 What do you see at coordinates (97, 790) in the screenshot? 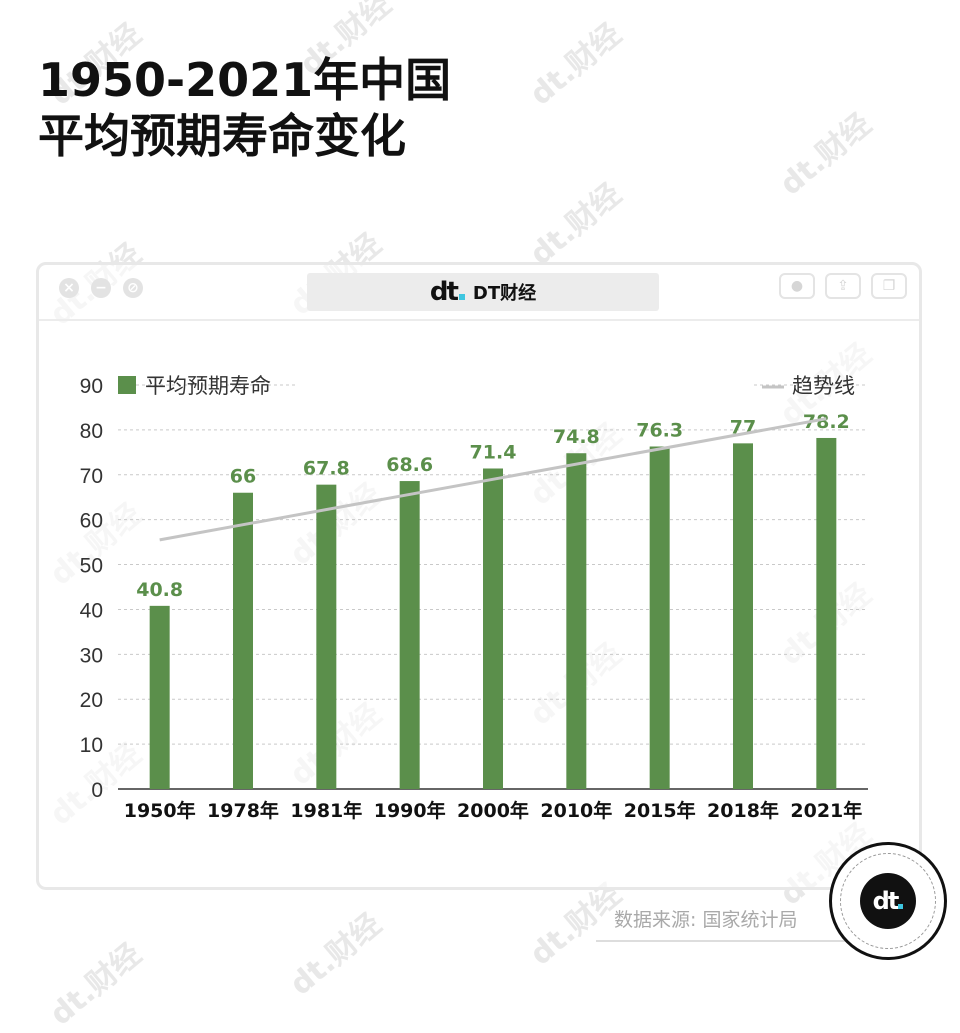
I see `y-tick-label: 0` at bounding box center [97, 790].